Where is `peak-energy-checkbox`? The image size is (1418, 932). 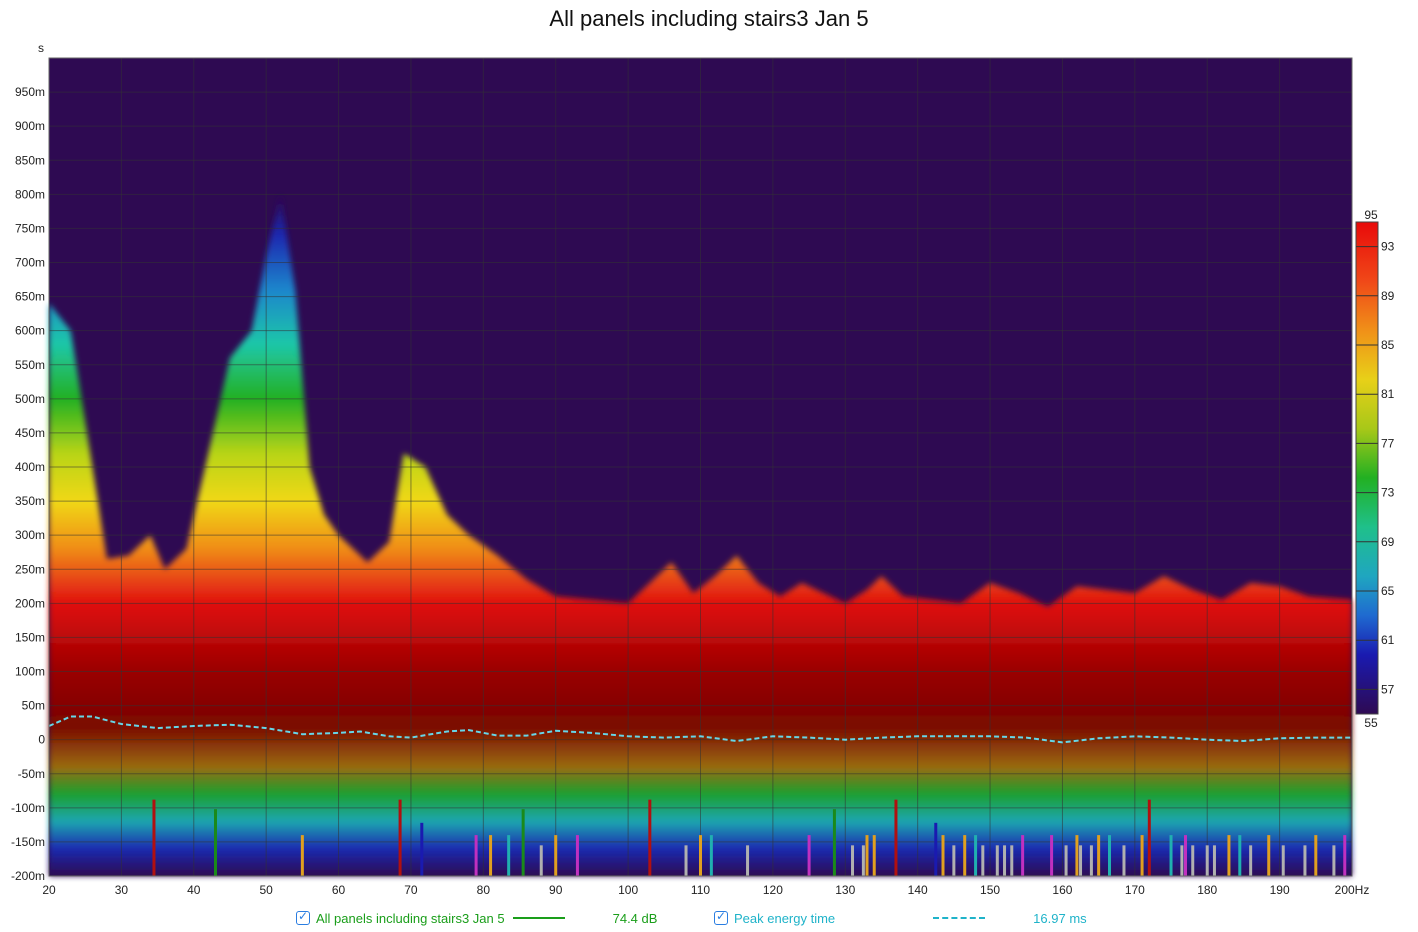 peak-energy-checkbox is located at coordinates (721, 917).